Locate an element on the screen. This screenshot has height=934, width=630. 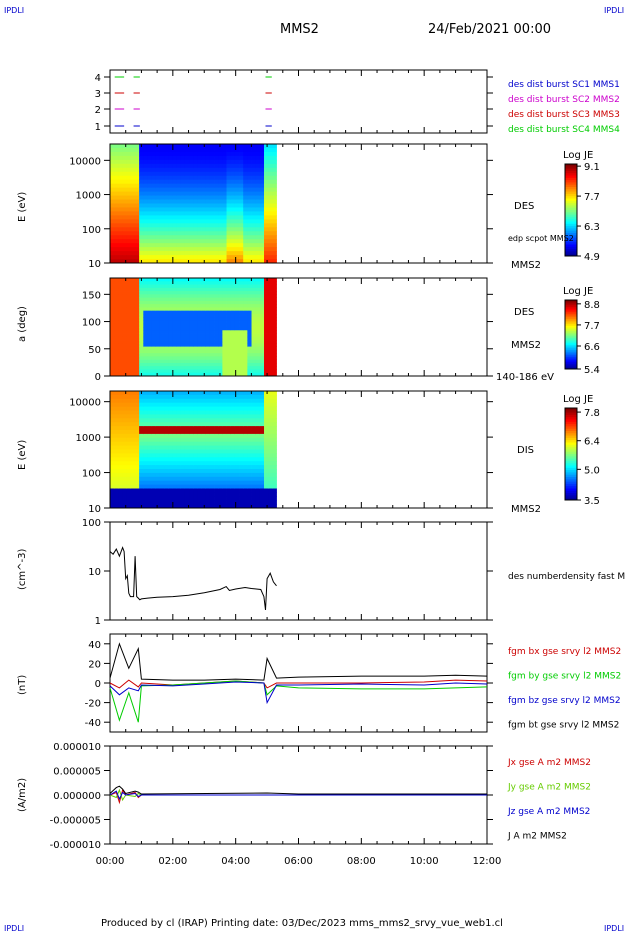
panel-dis-energy-tick-label: 100 is located at coordinates (91, 474).